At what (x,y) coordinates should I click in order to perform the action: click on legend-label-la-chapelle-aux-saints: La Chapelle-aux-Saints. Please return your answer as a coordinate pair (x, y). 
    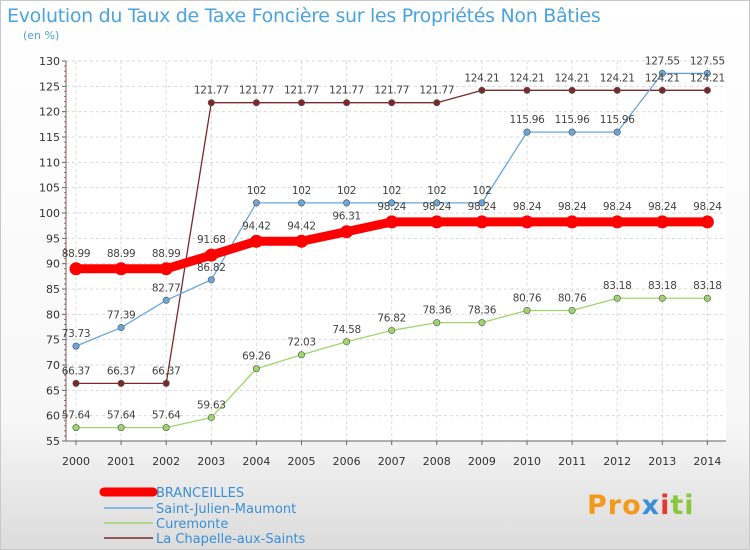
    Looking at the image, I should click on (231, 539).